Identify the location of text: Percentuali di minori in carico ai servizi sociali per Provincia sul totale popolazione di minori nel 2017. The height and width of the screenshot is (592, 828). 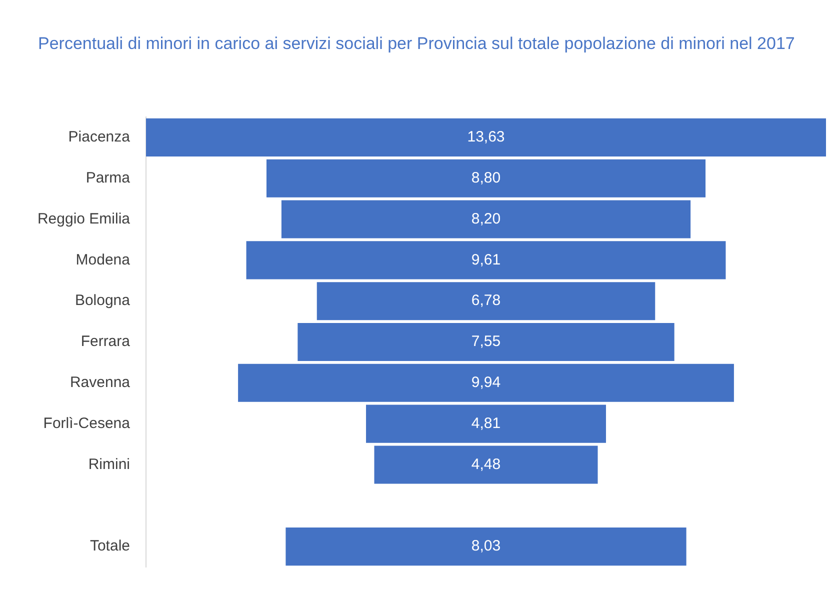
(417, 44).